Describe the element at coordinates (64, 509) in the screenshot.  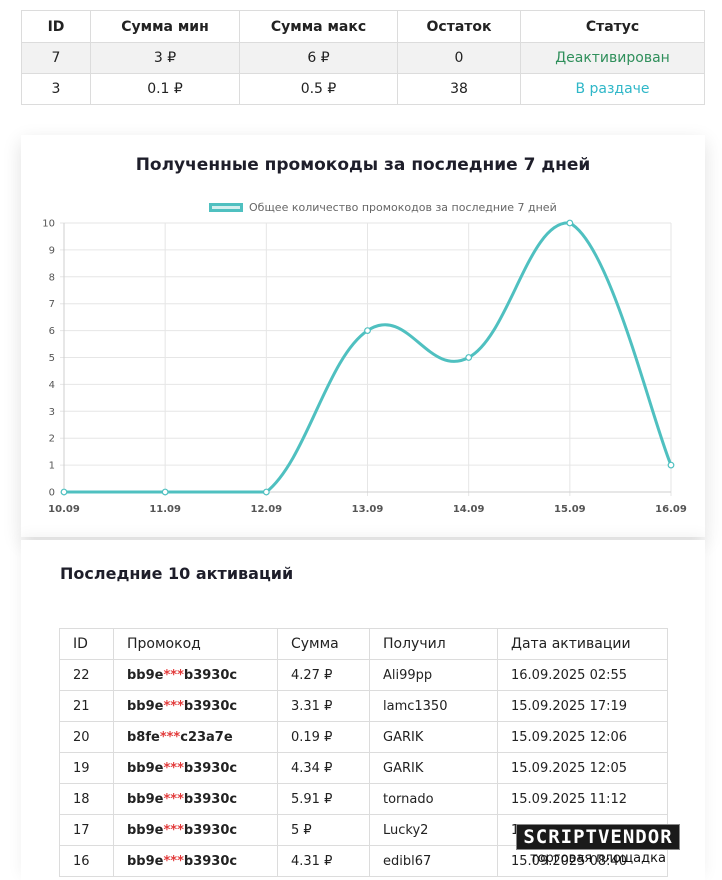
I see `x-tick-label: 10.09` at that location.